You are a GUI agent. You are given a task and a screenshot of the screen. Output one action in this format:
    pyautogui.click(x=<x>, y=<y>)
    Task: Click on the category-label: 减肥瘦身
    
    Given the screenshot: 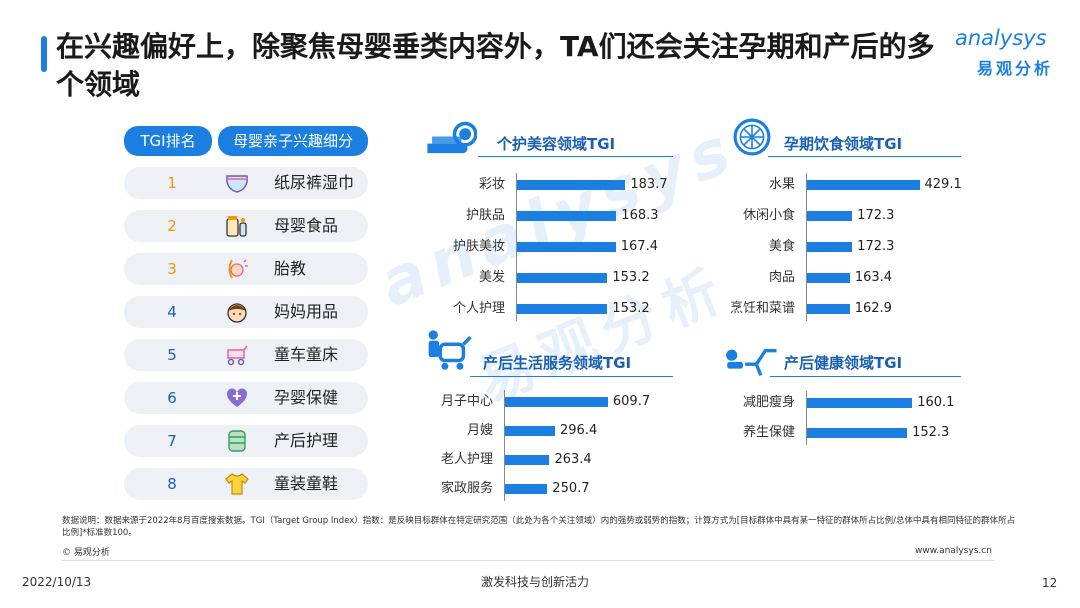 What is the action you would take?
    pyautogui.click(x=768, y=402)
    